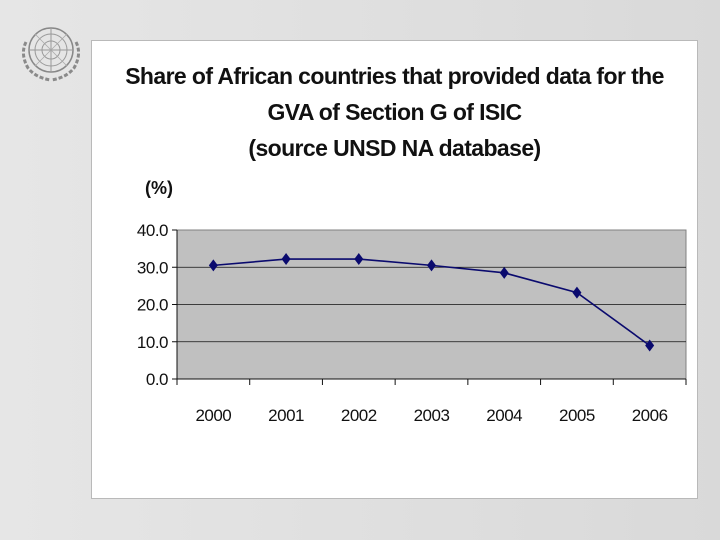 The width and height of the screenshot is (720, 540). I want to click on y-tick-label: 20.0, so click(152, 305).